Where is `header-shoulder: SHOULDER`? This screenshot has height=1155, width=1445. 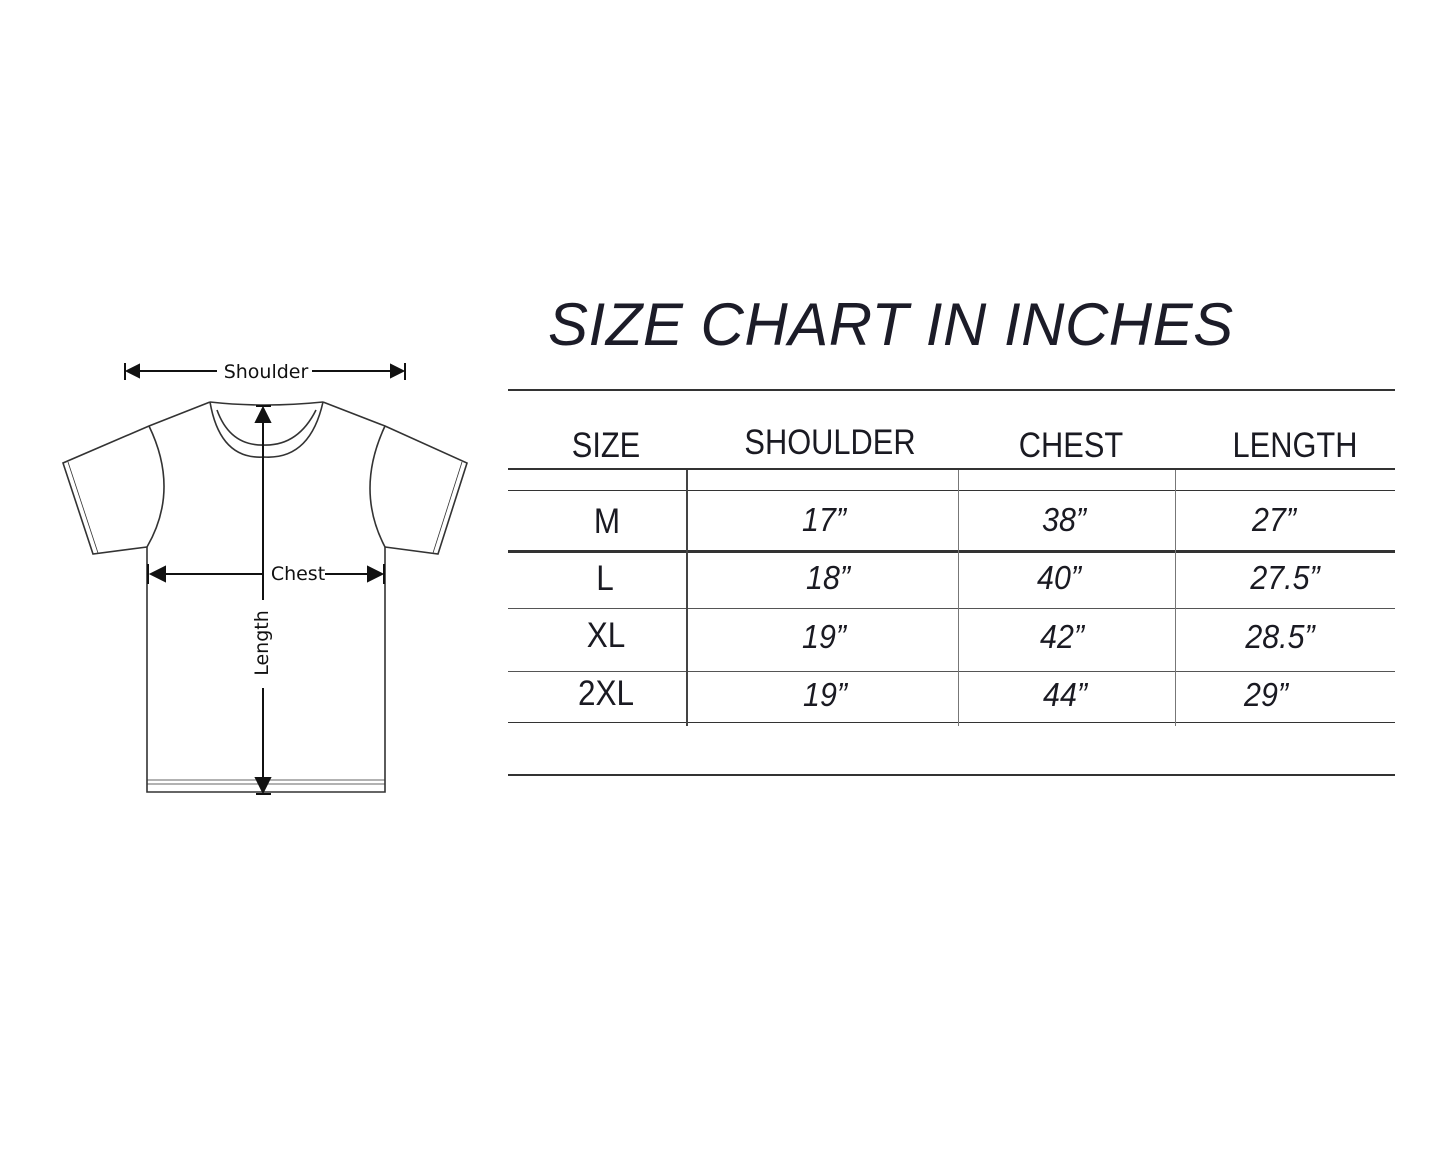 header-shoulder: SHOULDER is located at coordinates (830, 442).